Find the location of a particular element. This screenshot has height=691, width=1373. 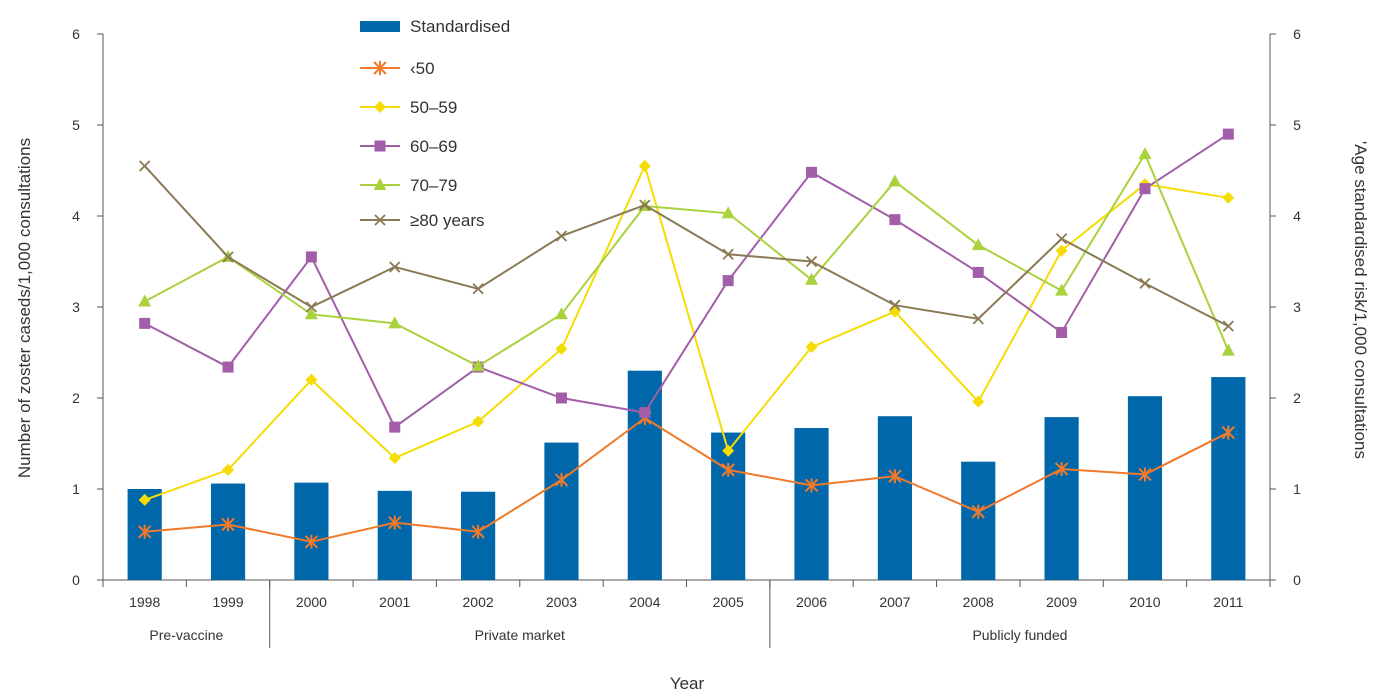

x-tick-label: 2004 is located at coordinates (644, 602).